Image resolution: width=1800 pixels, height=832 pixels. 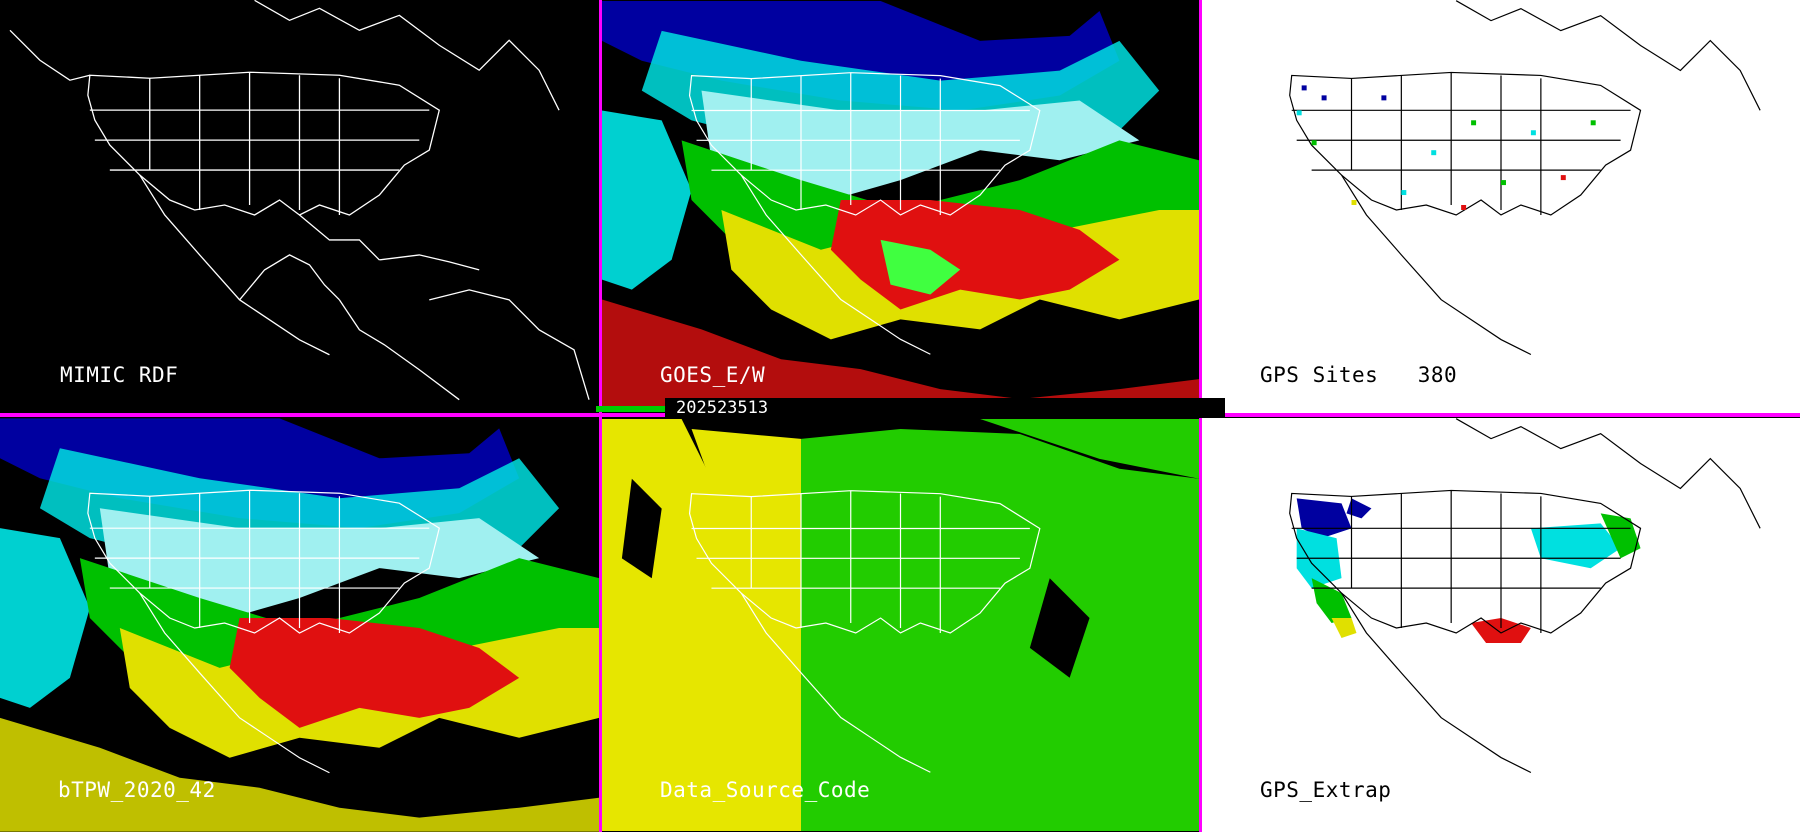 What do you see at coordinates (1437, 375) in the screenshot?
I see `gps-sites-count: 380` at bounding box center [1437, 375].